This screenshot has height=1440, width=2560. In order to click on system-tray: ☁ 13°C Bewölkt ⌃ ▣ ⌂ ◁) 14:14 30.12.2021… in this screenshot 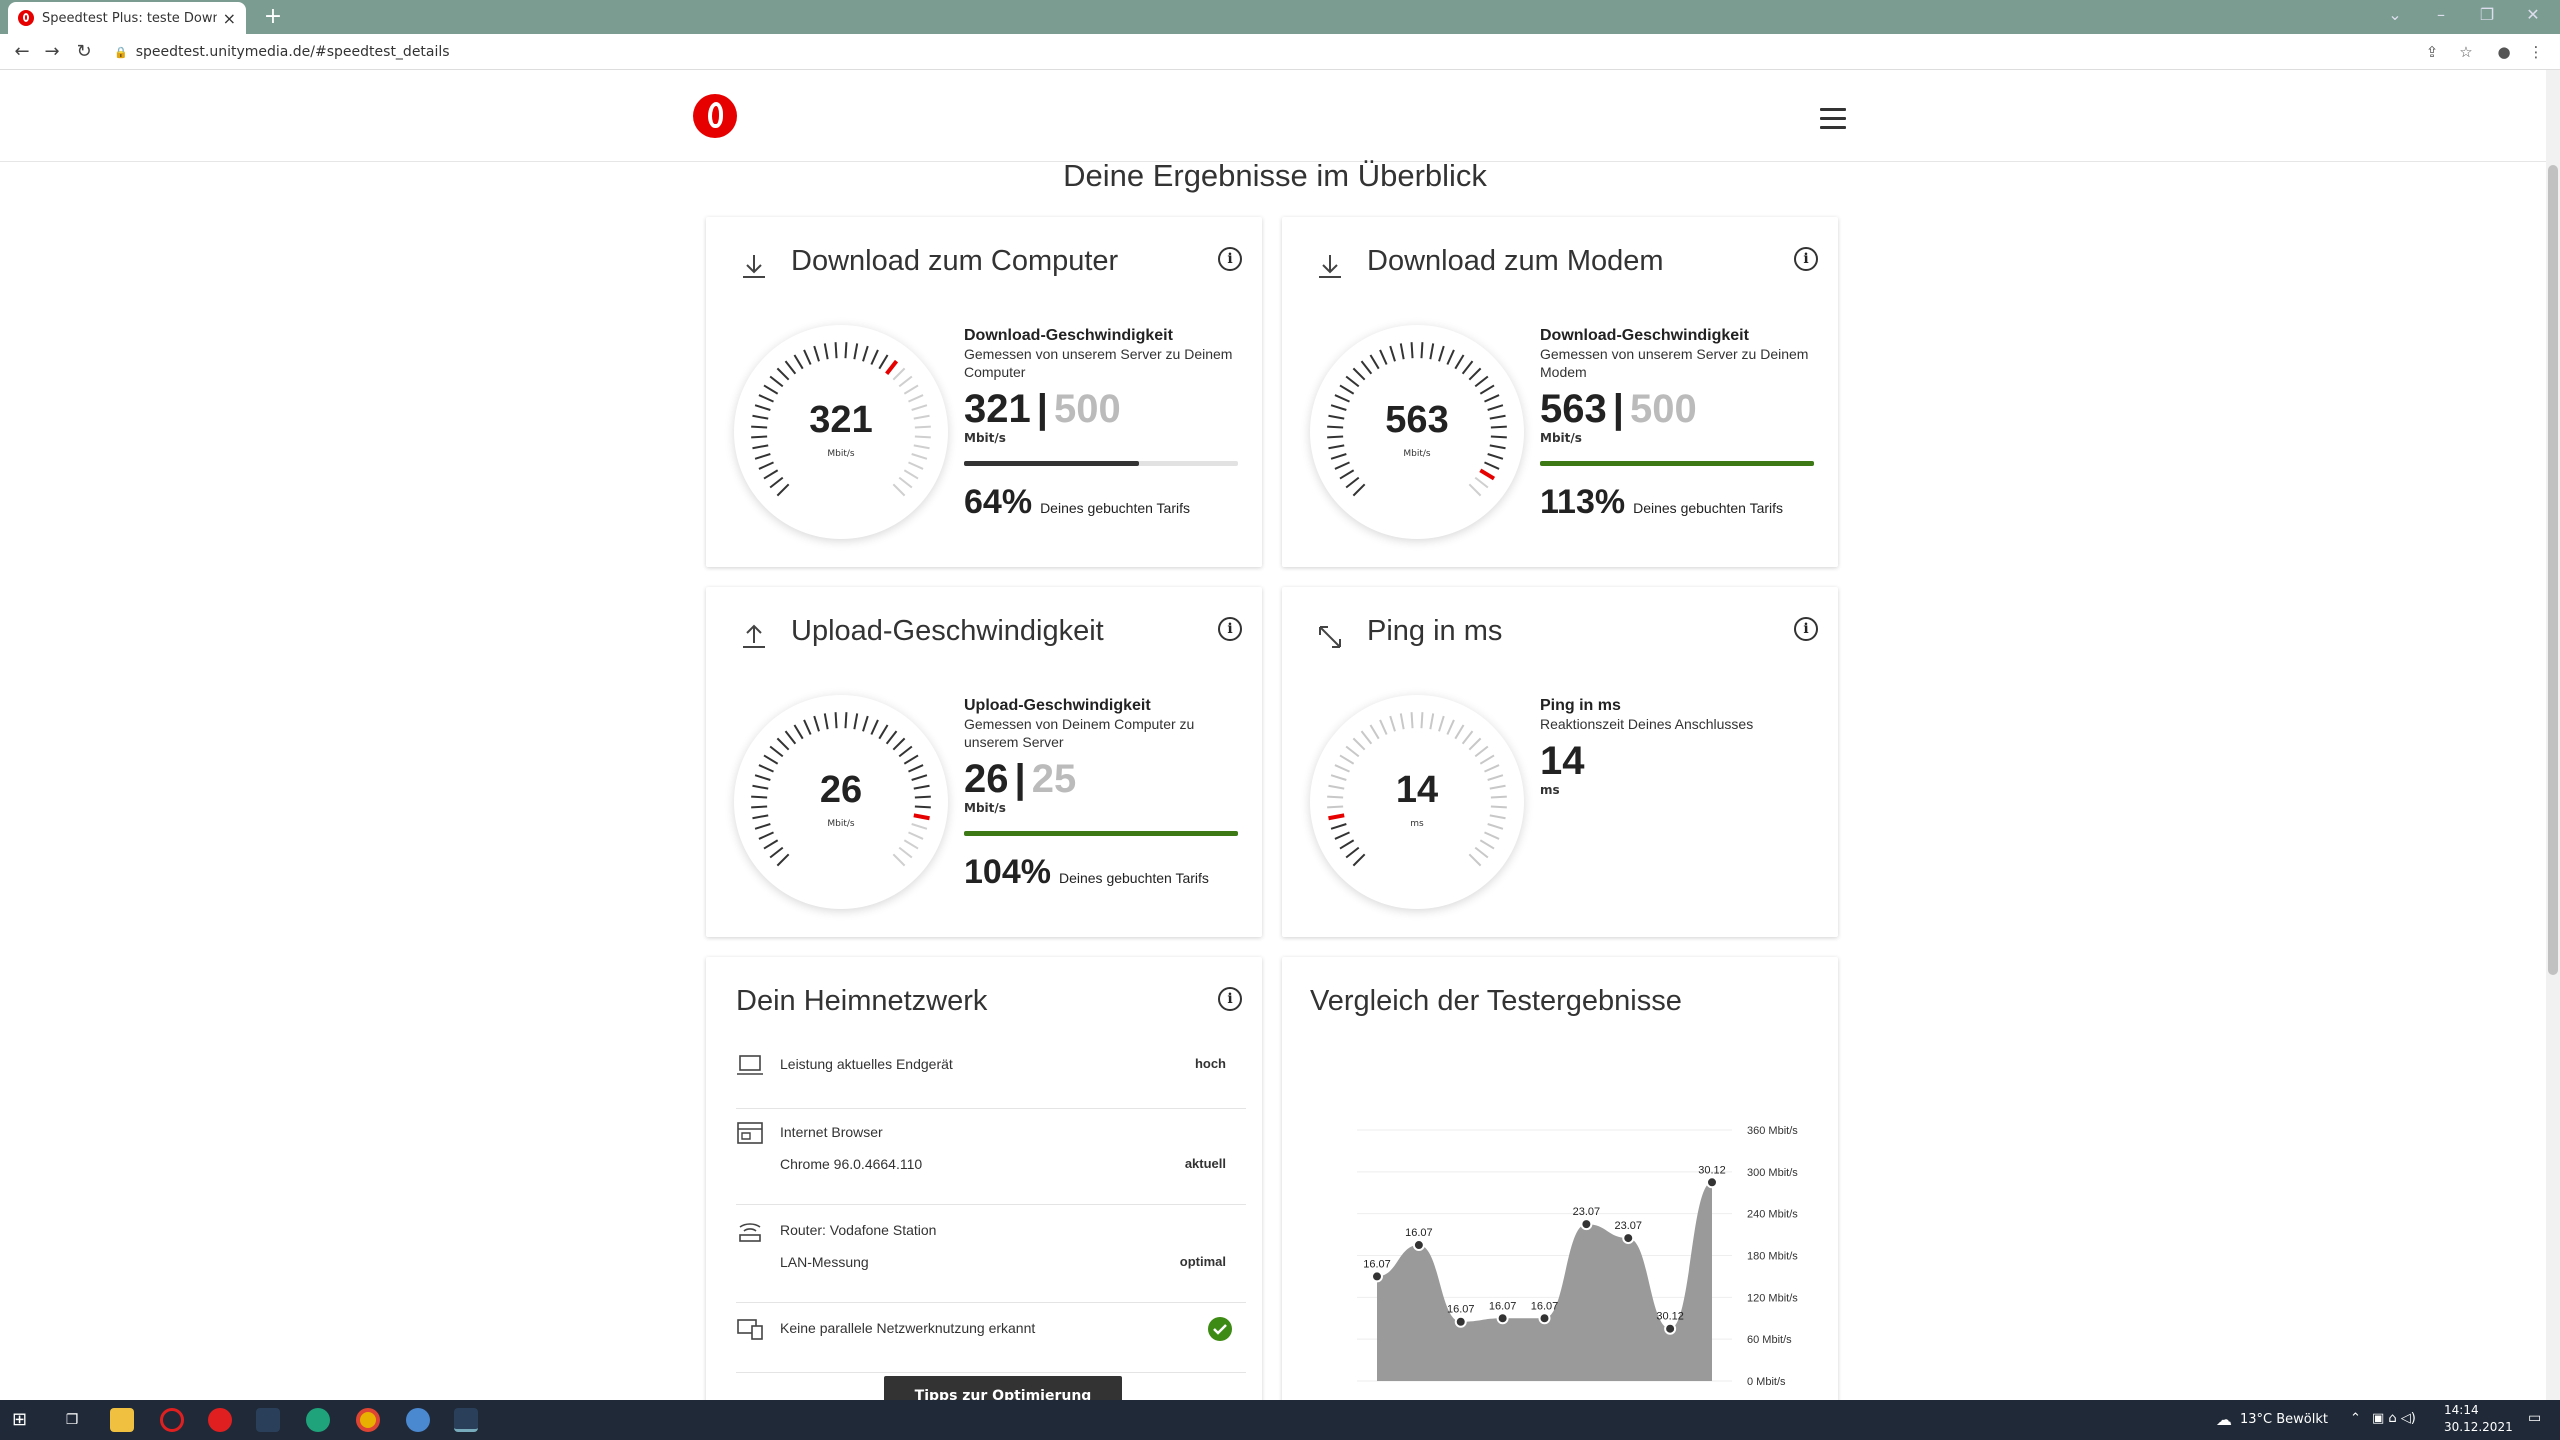, I will do `click(2385, 1420)`.